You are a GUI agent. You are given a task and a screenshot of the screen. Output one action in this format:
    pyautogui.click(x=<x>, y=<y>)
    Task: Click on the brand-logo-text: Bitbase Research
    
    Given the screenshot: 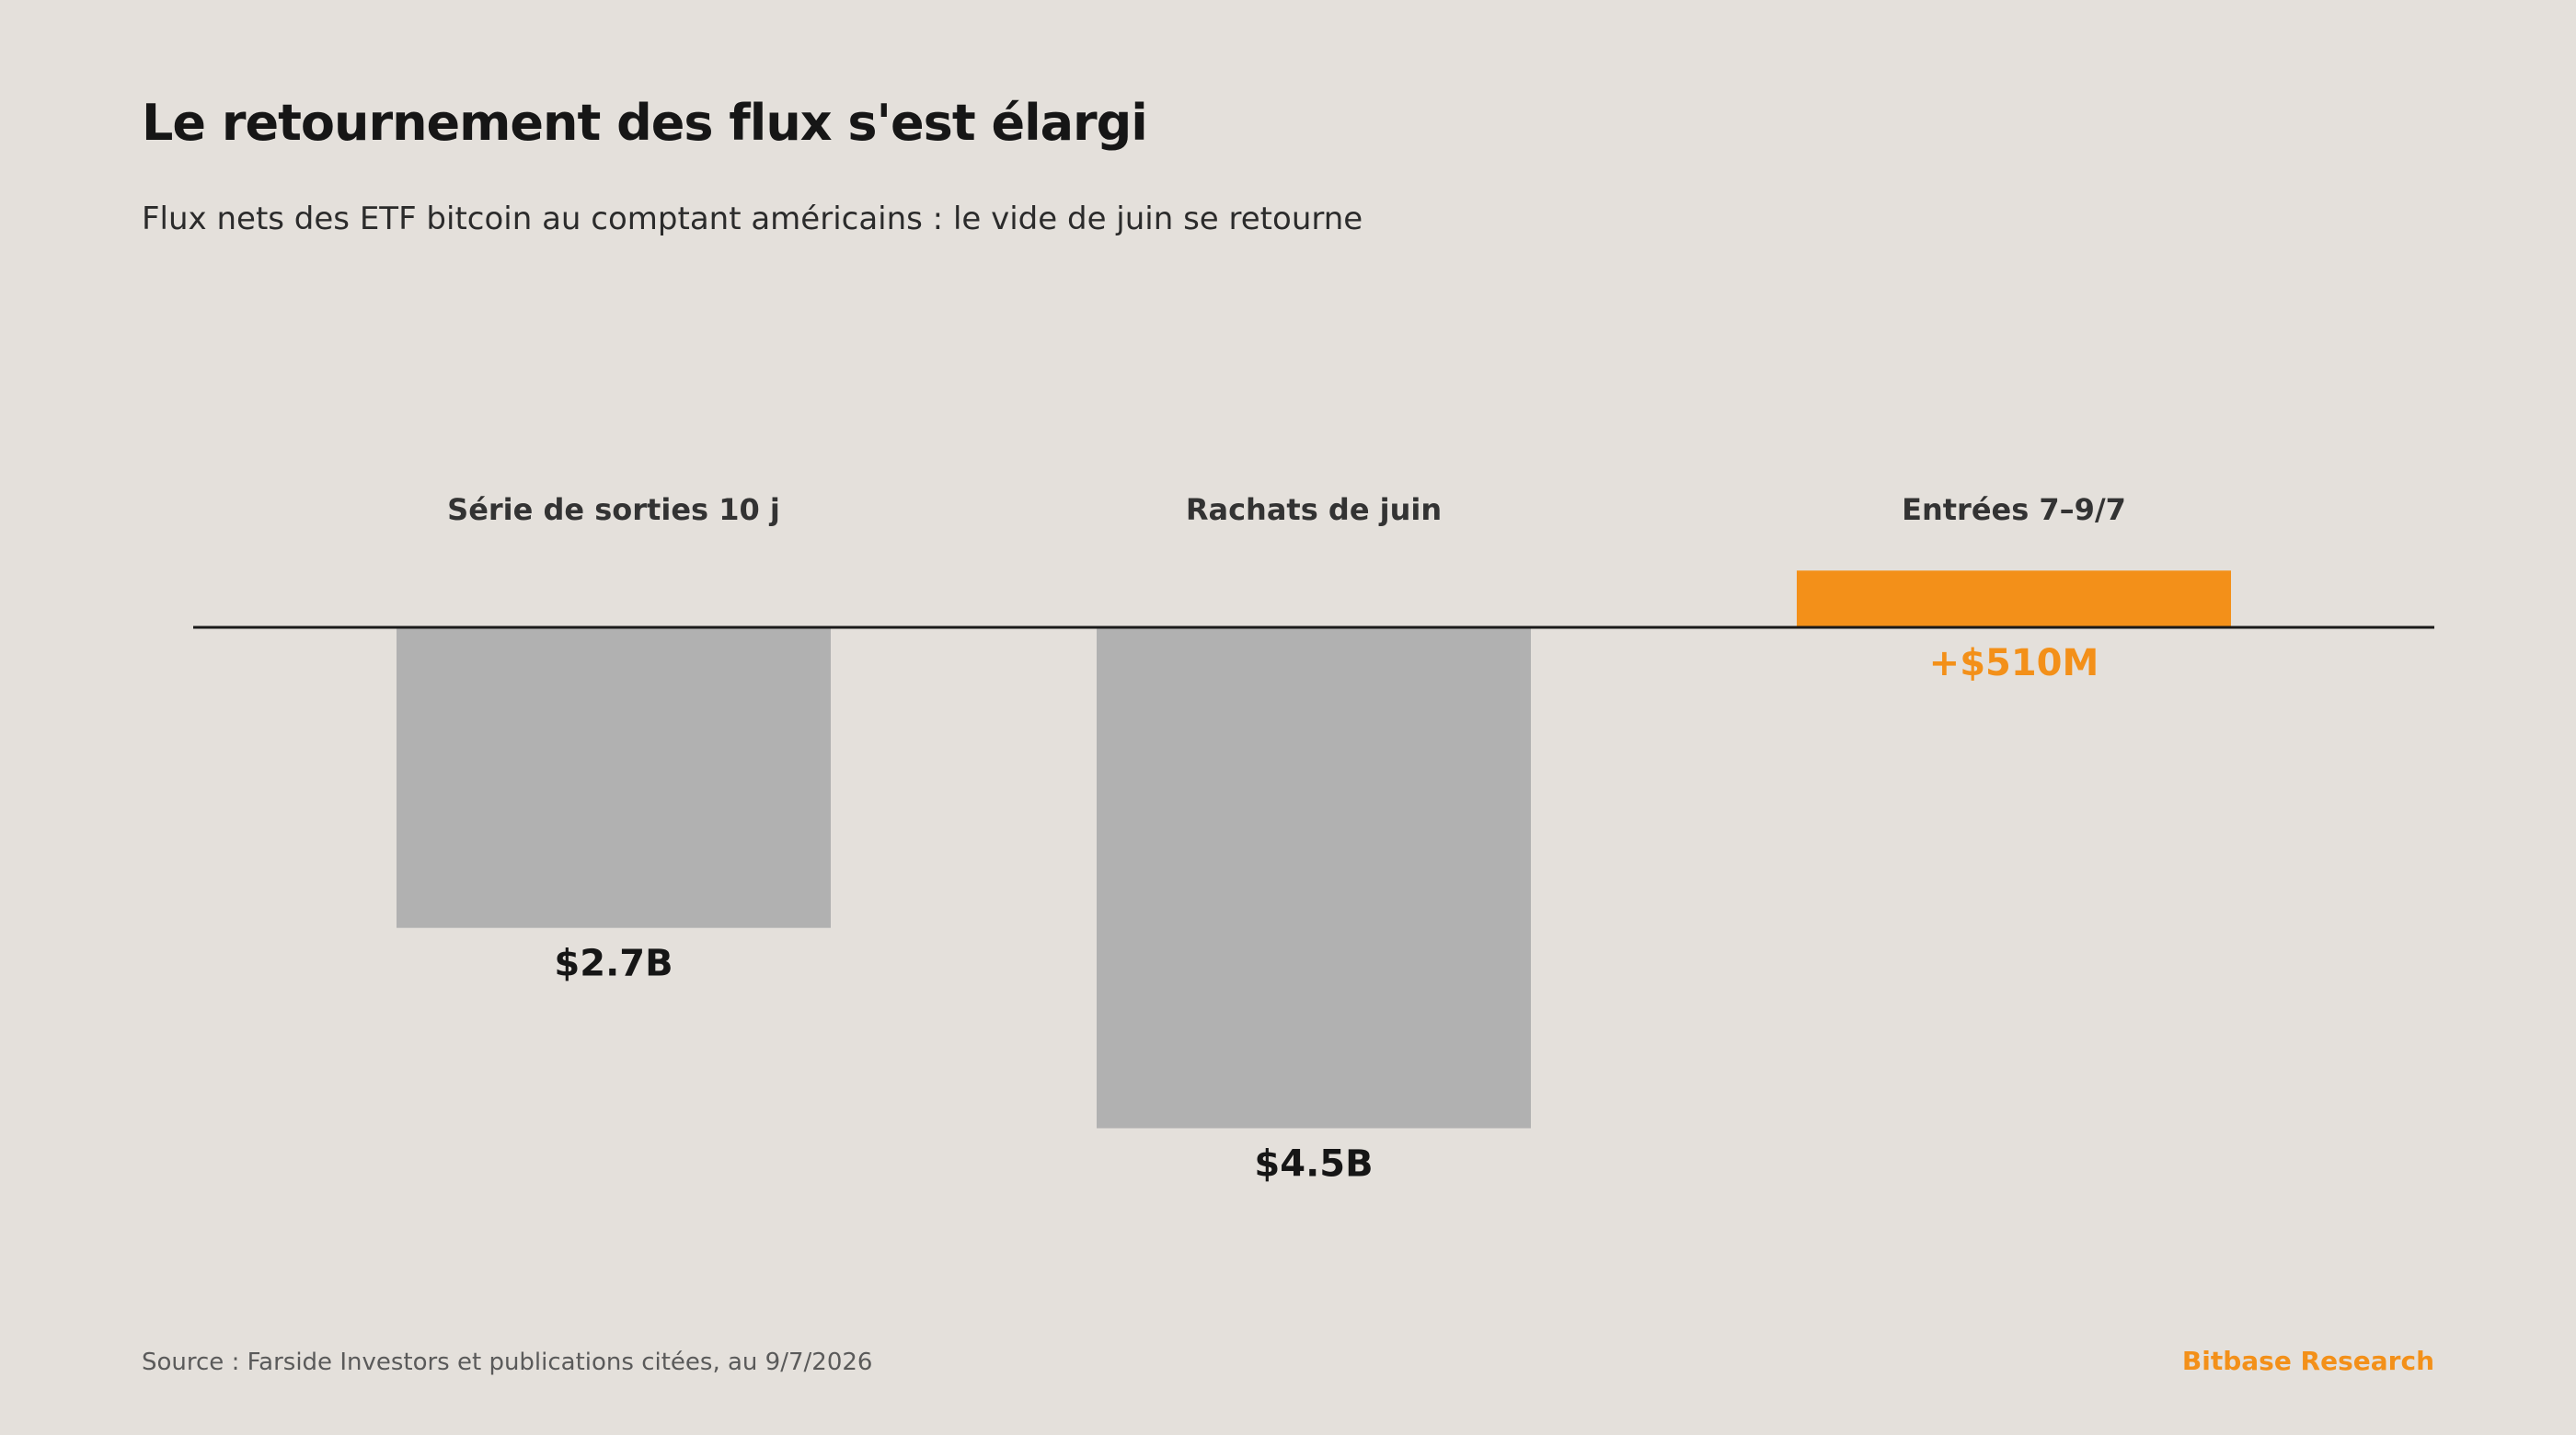 What is the action you would take?
    pyautogui.click(x=2307, y=1361)
    